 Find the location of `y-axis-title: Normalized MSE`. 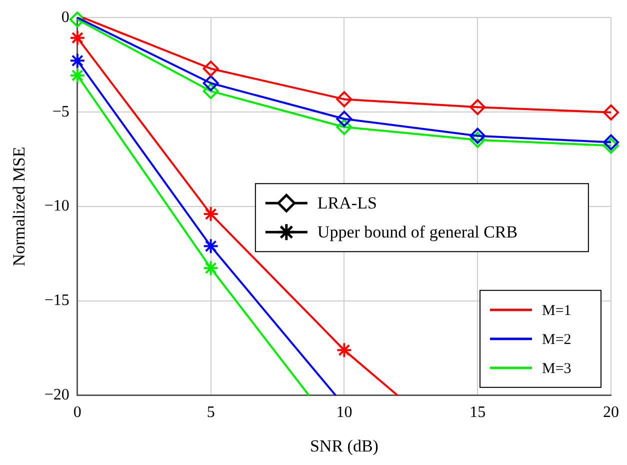

y-axis-title: Normalized MSE is located at coordinates (19, 206).